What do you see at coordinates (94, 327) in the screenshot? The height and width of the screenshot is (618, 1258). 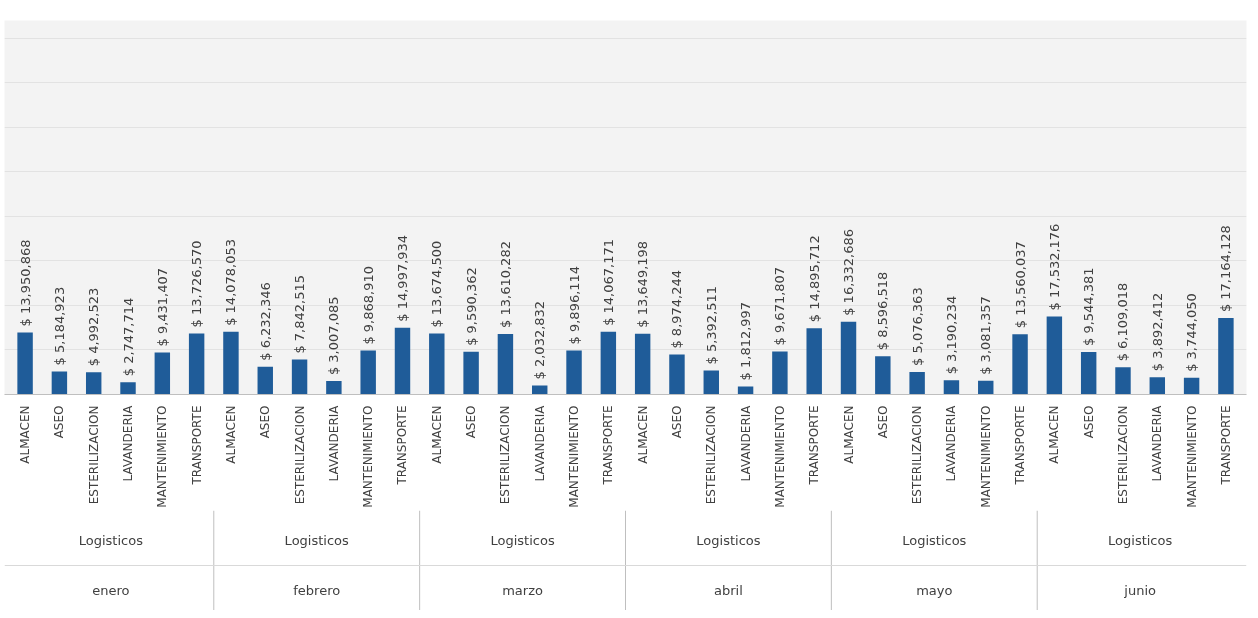 I see `data-label: $ 4,992,523` at bounding box center [94, 327].